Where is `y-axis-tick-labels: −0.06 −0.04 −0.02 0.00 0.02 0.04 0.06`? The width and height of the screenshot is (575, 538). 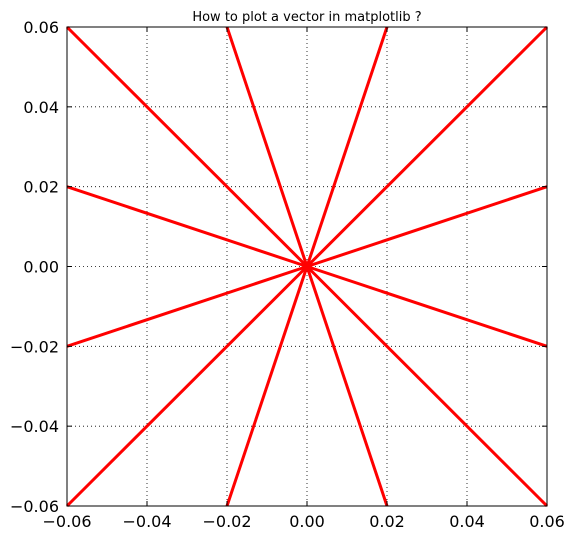 y-axis-tick-labels: −0.06 −0.04 −0.02 0.00 0.02 0.04 0.06 is located at coordinates (34, 267).